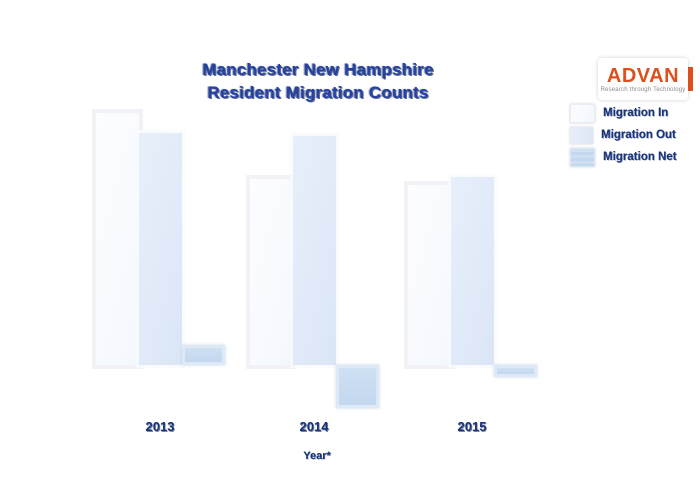  Describe the element at coordinates (515, 371) in the screenshot. I see `bar-2015-migration-net` at that location.